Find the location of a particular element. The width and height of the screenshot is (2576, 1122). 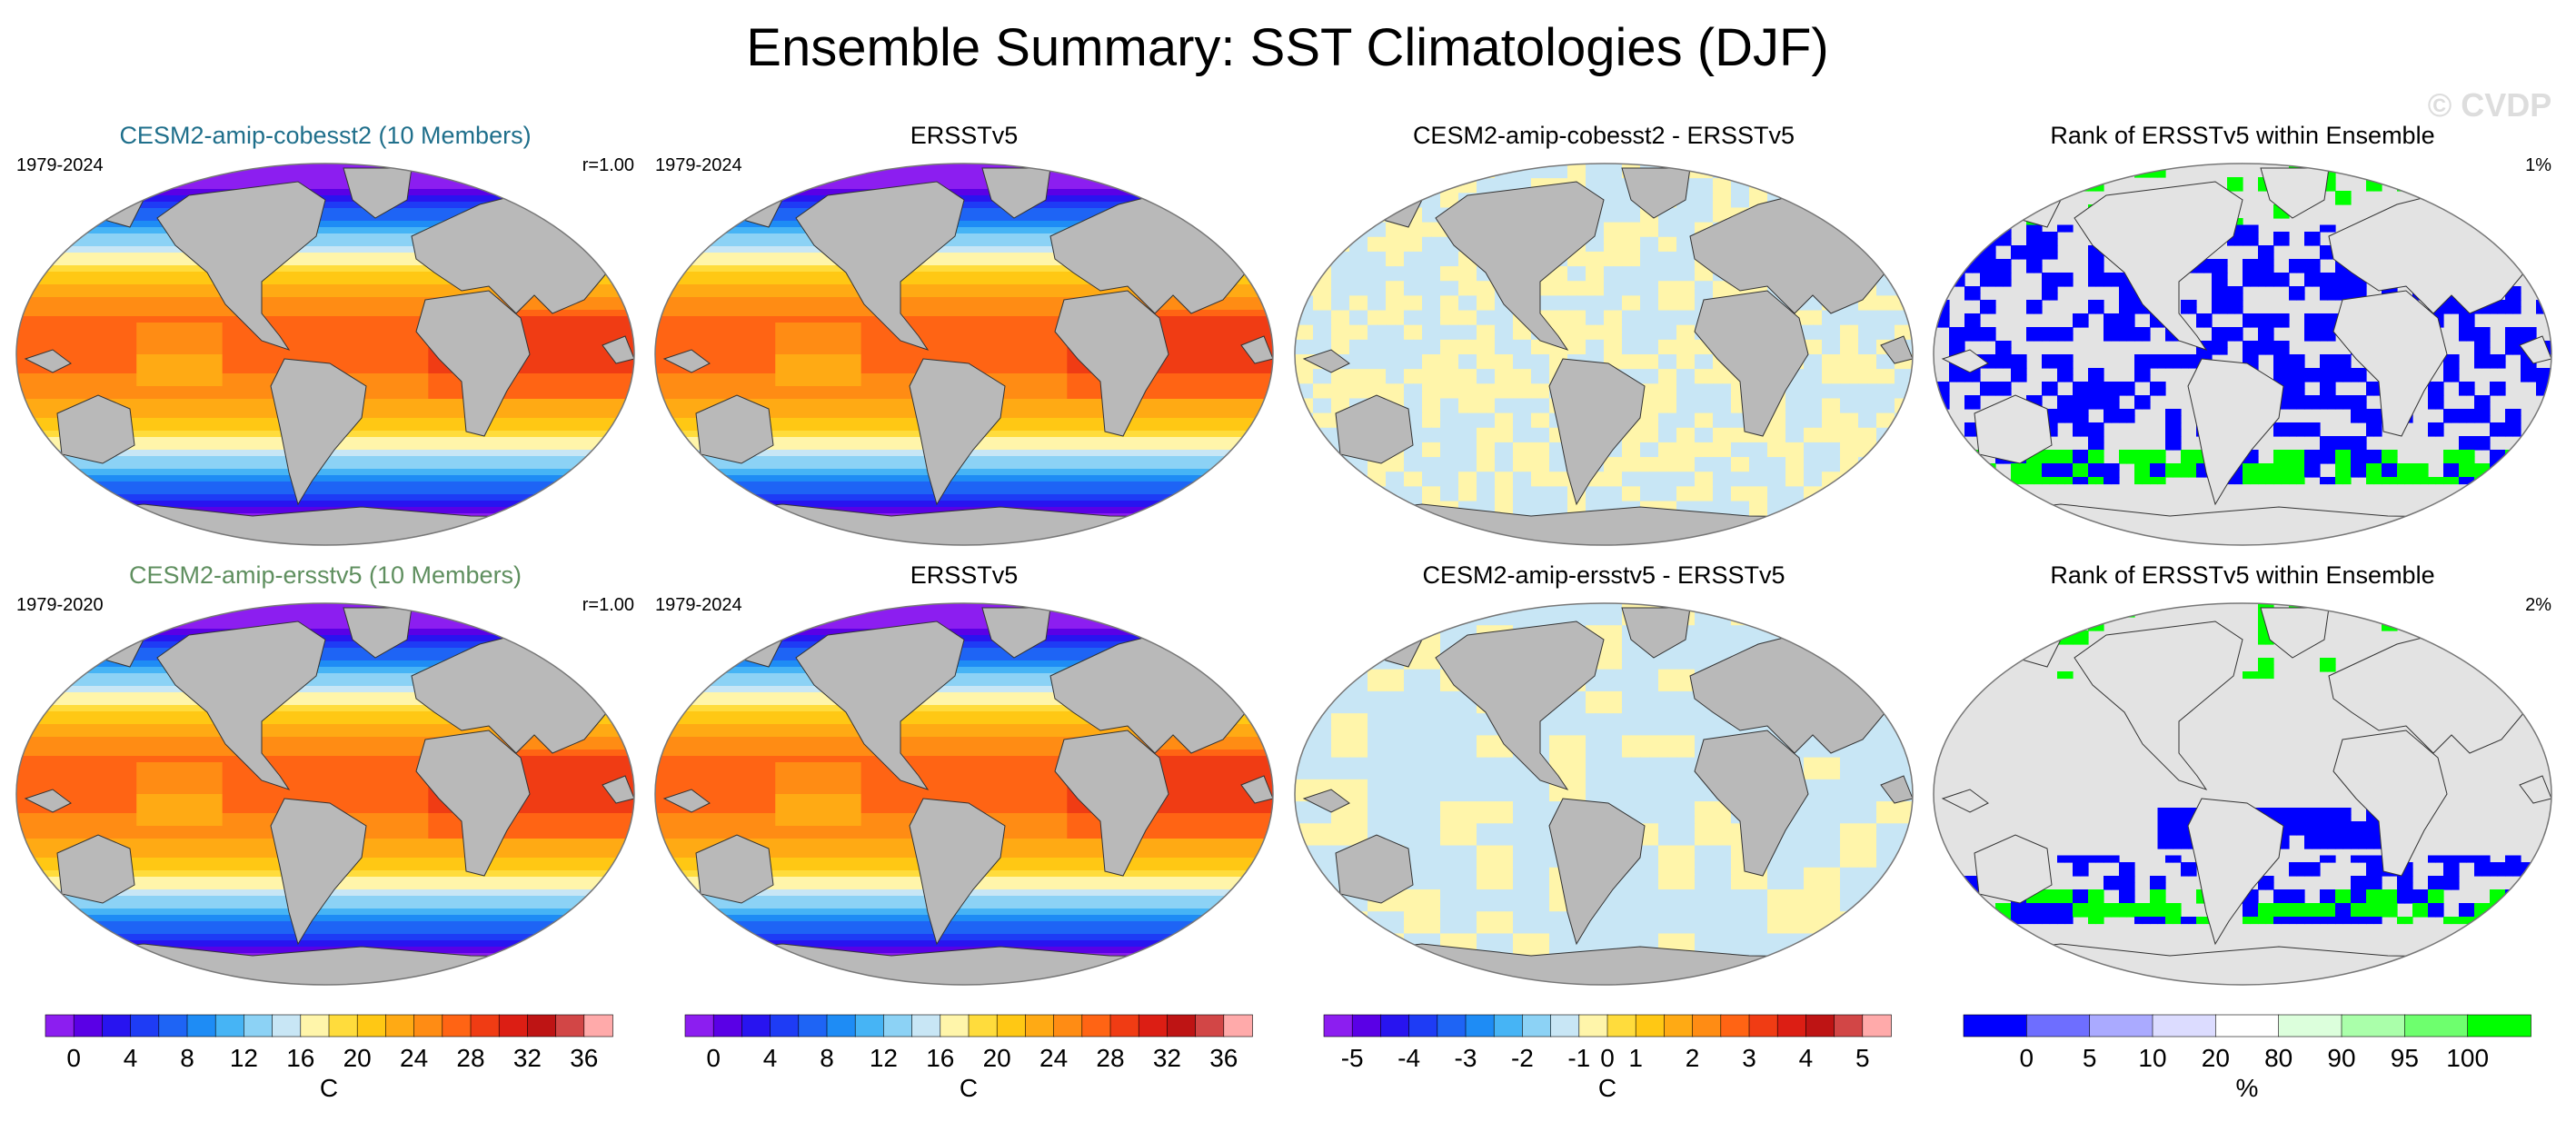

colorbar-tick-label: 16 is located at coordinates (940, 1058).